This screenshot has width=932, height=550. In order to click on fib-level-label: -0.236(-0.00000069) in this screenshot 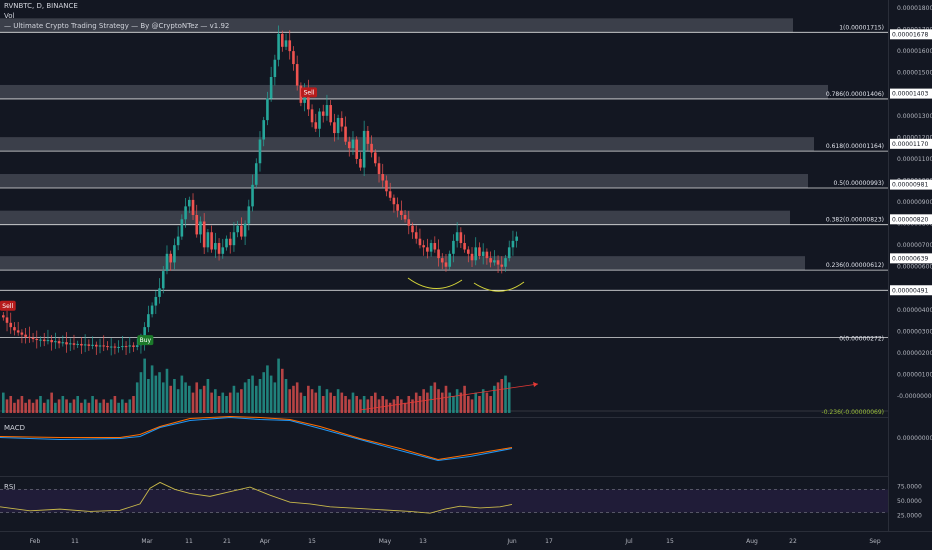, I will do `click(853, 412)`.